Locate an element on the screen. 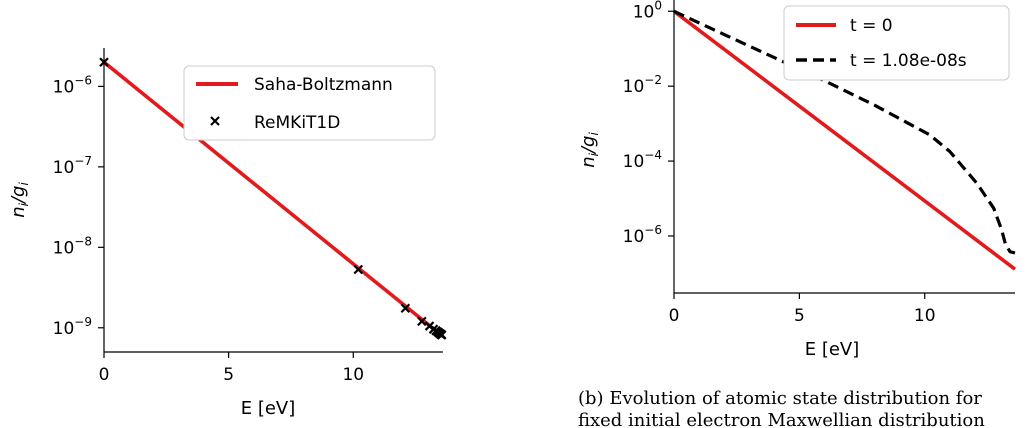 The image size is (1032, 428). right-y-tick-label: 10⁻⁶ is located at coordinates (642, 235).